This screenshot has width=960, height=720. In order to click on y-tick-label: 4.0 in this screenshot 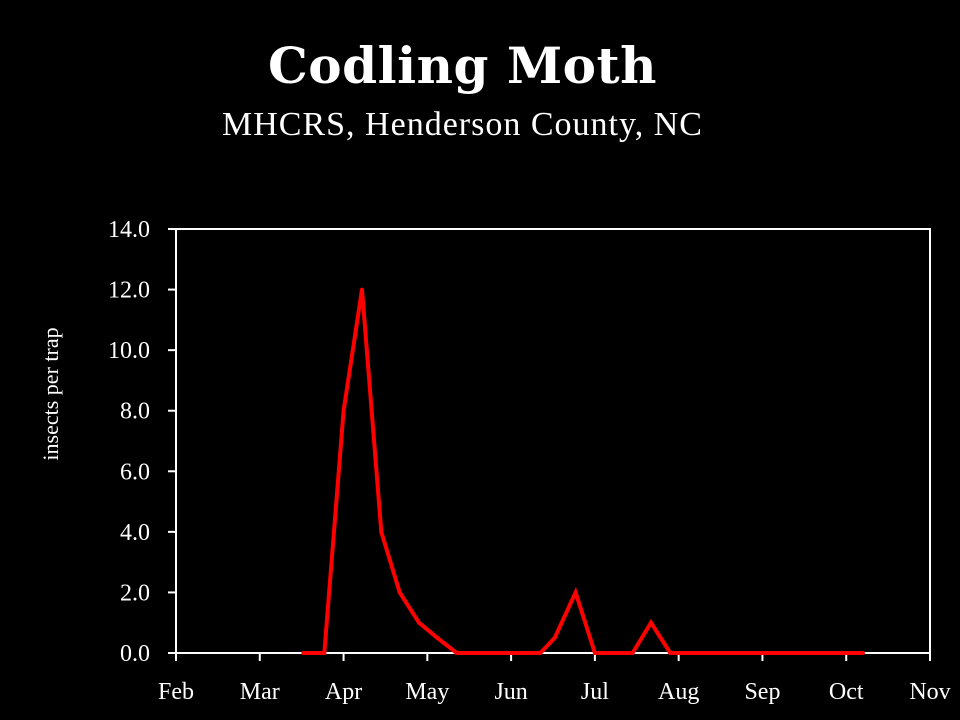, I will do `click(135, 533)`.